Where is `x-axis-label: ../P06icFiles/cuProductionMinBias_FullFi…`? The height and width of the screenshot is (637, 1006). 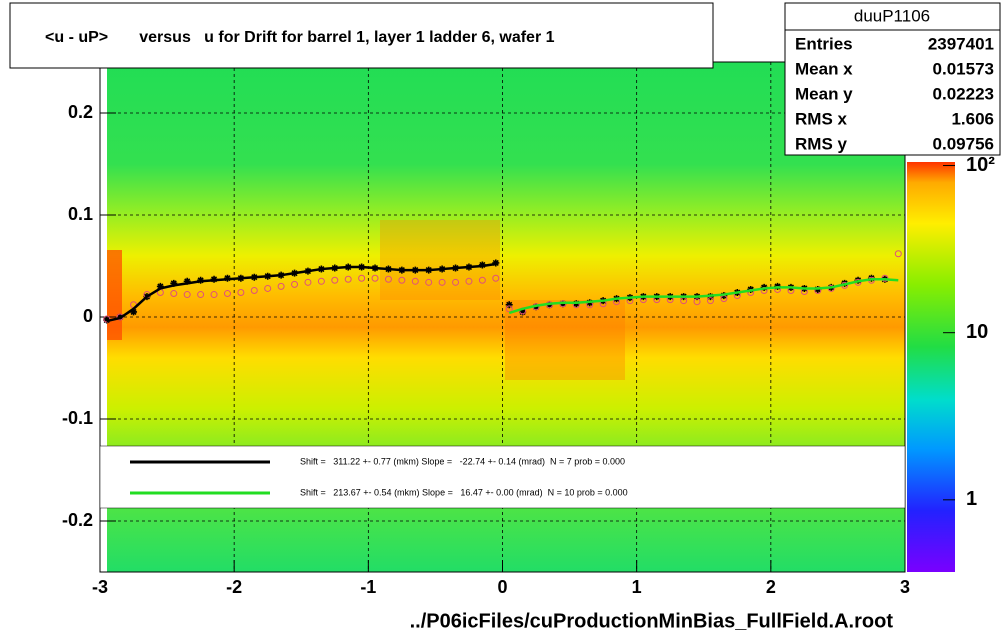 x-axis-label: ../P06icFiles/cuProductionMinBias_FullFi… is located at coordinates (652, 621).